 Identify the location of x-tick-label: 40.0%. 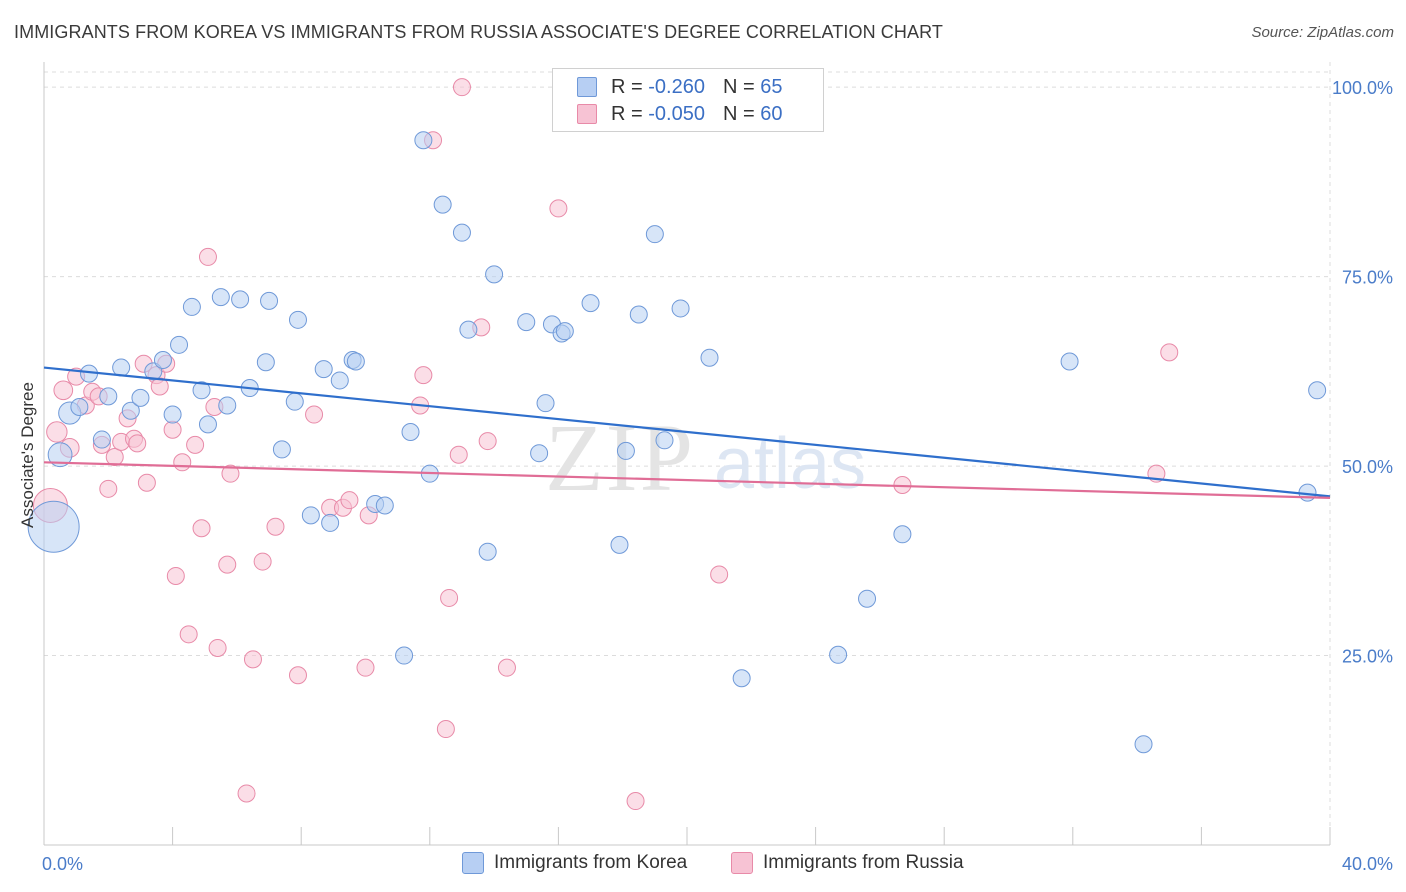
(1367, 864).